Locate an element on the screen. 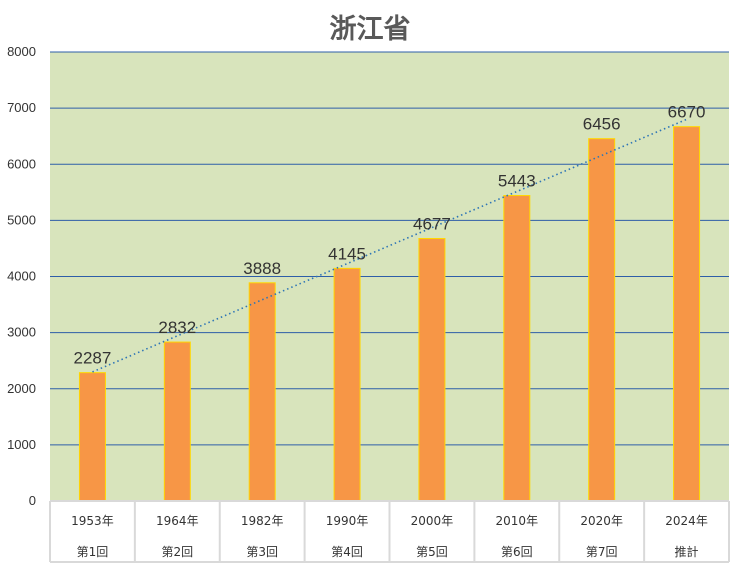  x-category-census: 第6回 is located at coordinates (517, 552).